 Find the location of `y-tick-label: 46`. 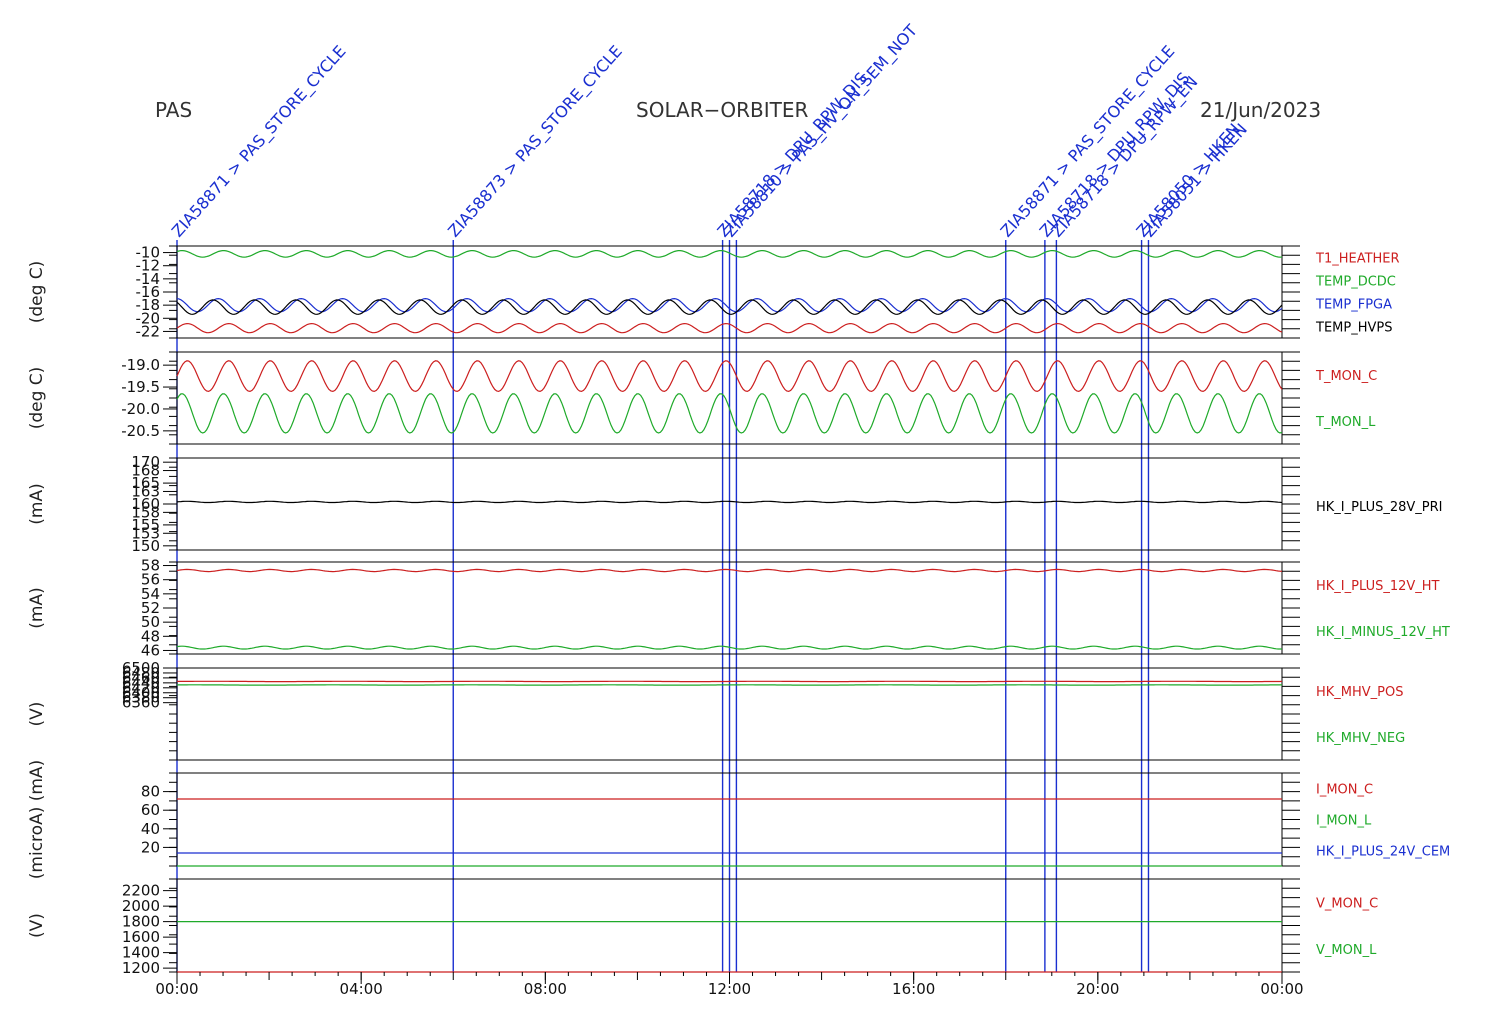

y-tick-label: 46 is located at coordinates (150, 650).